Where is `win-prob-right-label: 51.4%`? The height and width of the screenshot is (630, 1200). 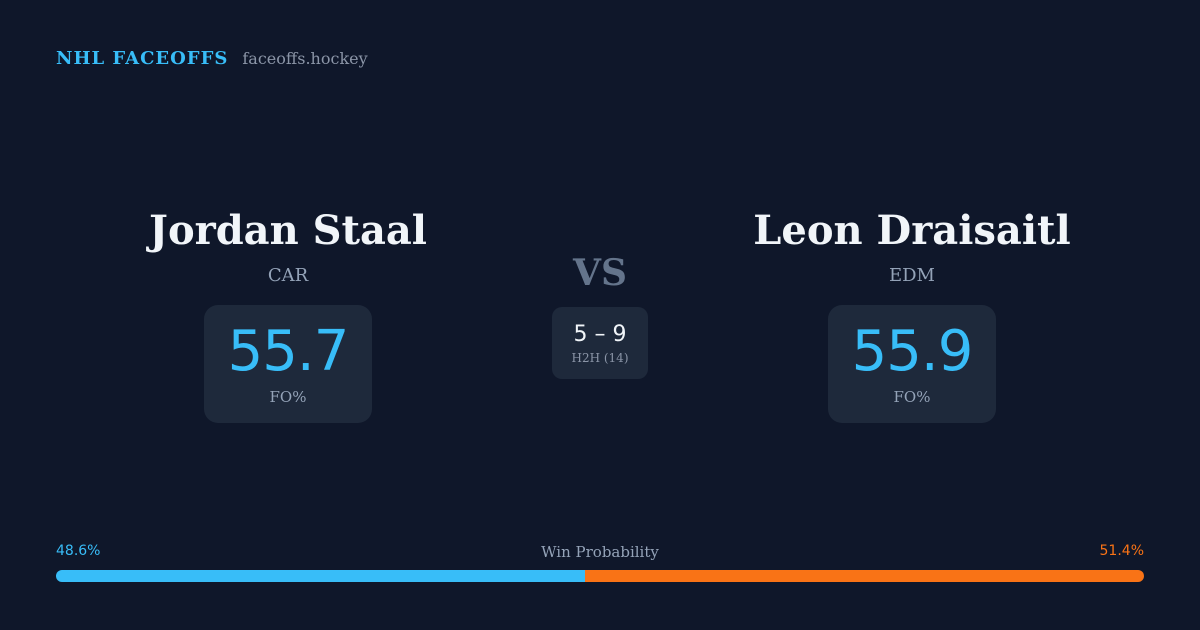
win-prob-right-label: 51.4% is located at coordinates (1121, 551).